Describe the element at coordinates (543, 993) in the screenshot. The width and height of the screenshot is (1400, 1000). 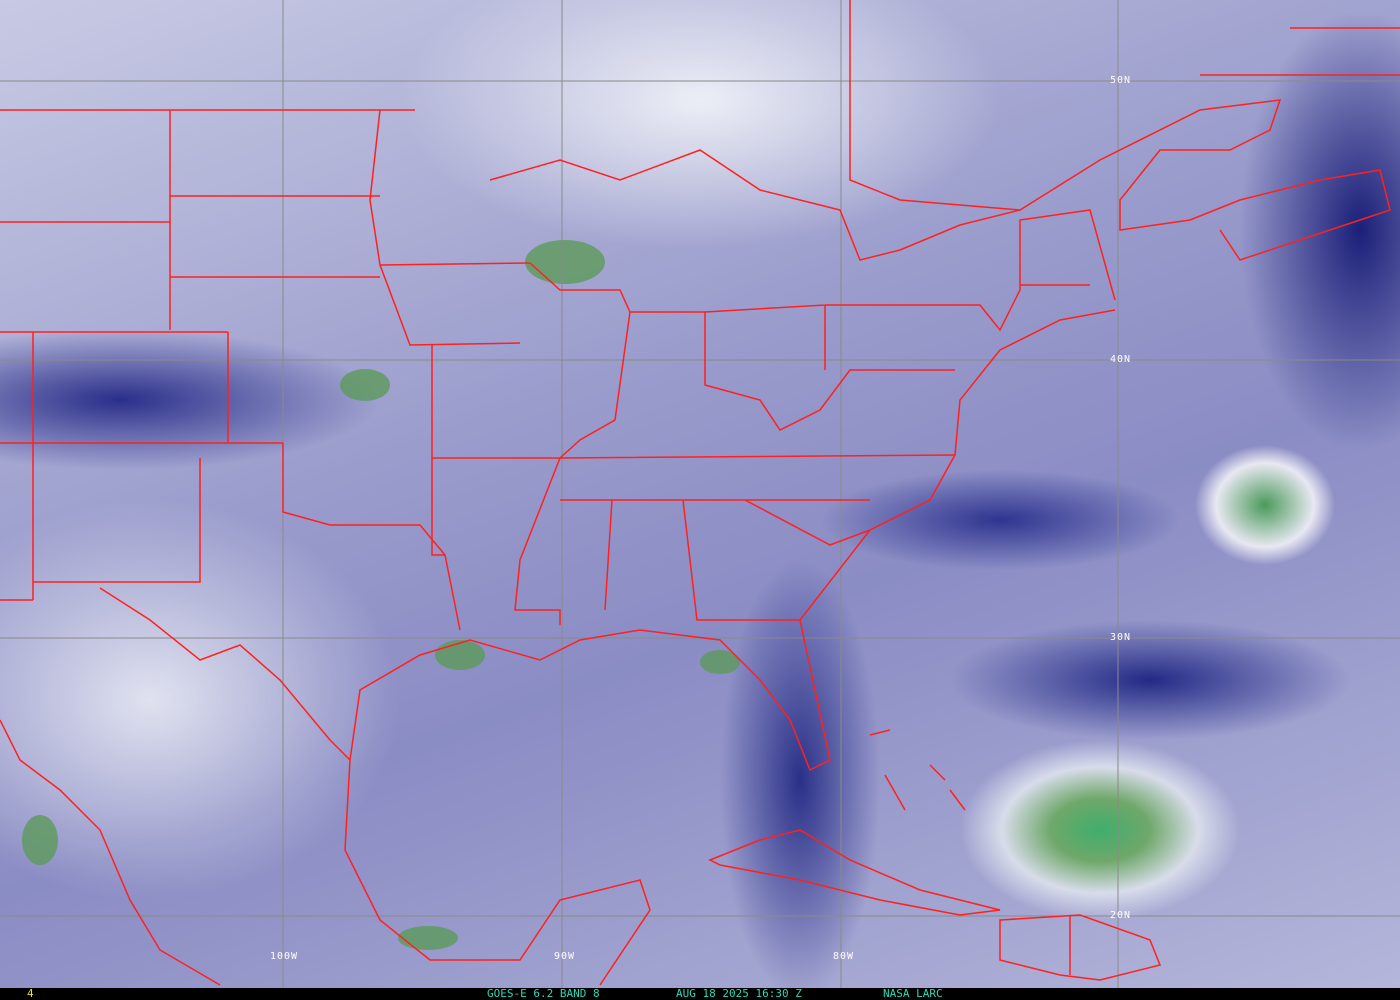
I see `satellite-band: GOES-E 6.2 BAND 8` at that location.